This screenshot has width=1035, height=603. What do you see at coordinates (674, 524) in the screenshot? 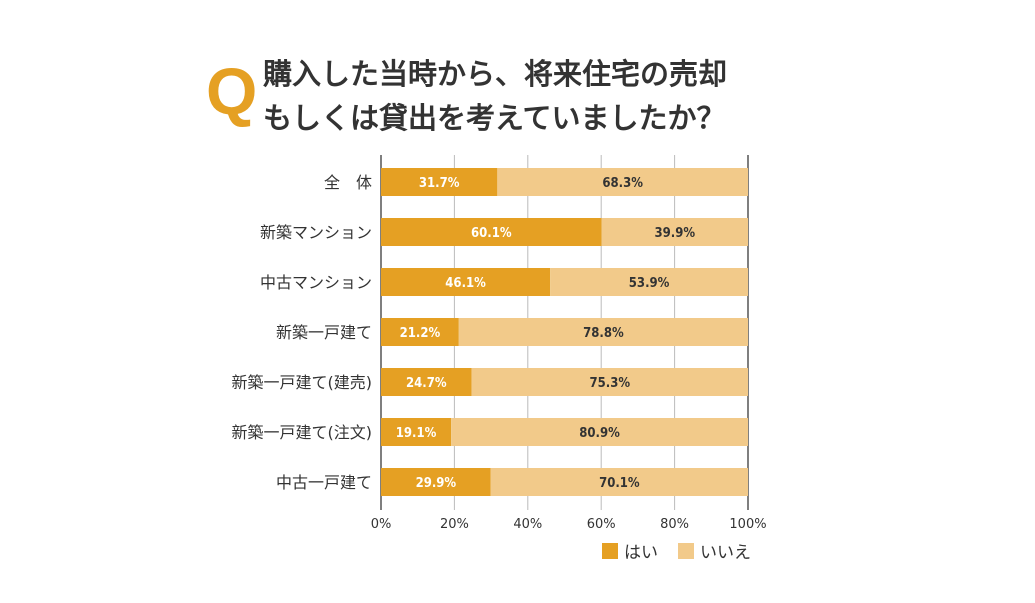
I see `x-tick-label: 80%` at bounding box center [674, 524].